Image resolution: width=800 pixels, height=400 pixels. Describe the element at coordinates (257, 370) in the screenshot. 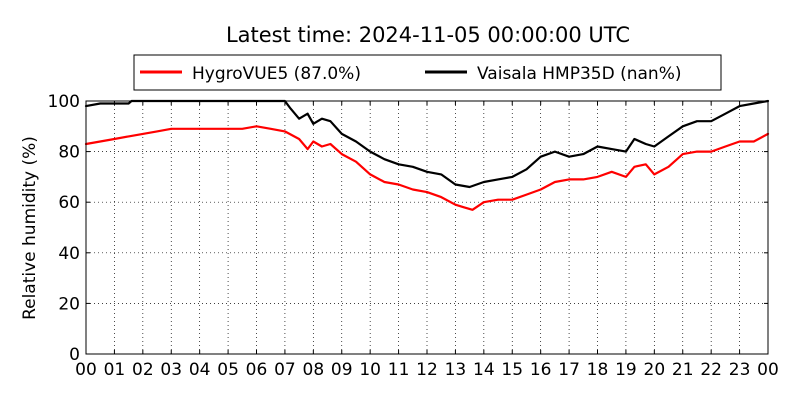

I see `x-tick-label: 06` at that location.